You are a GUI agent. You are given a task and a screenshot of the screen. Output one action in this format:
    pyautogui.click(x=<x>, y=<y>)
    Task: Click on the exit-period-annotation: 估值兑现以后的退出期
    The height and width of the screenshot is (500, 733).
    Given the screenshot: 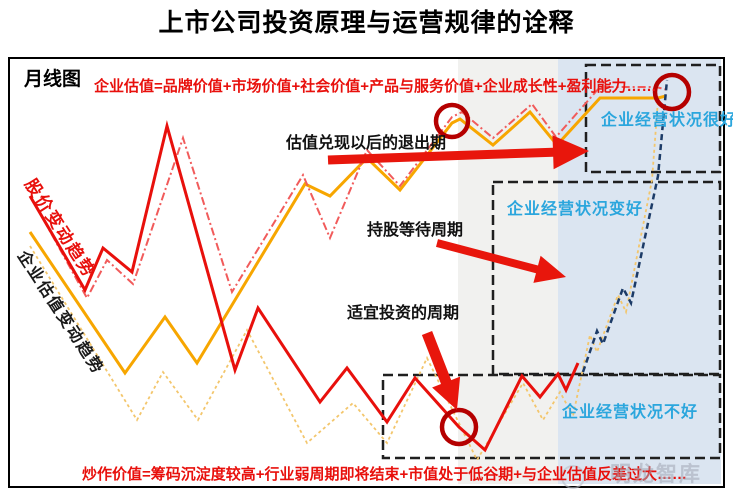 What is the action you would take?
    pyautogui.click(x=366, y=143)
    